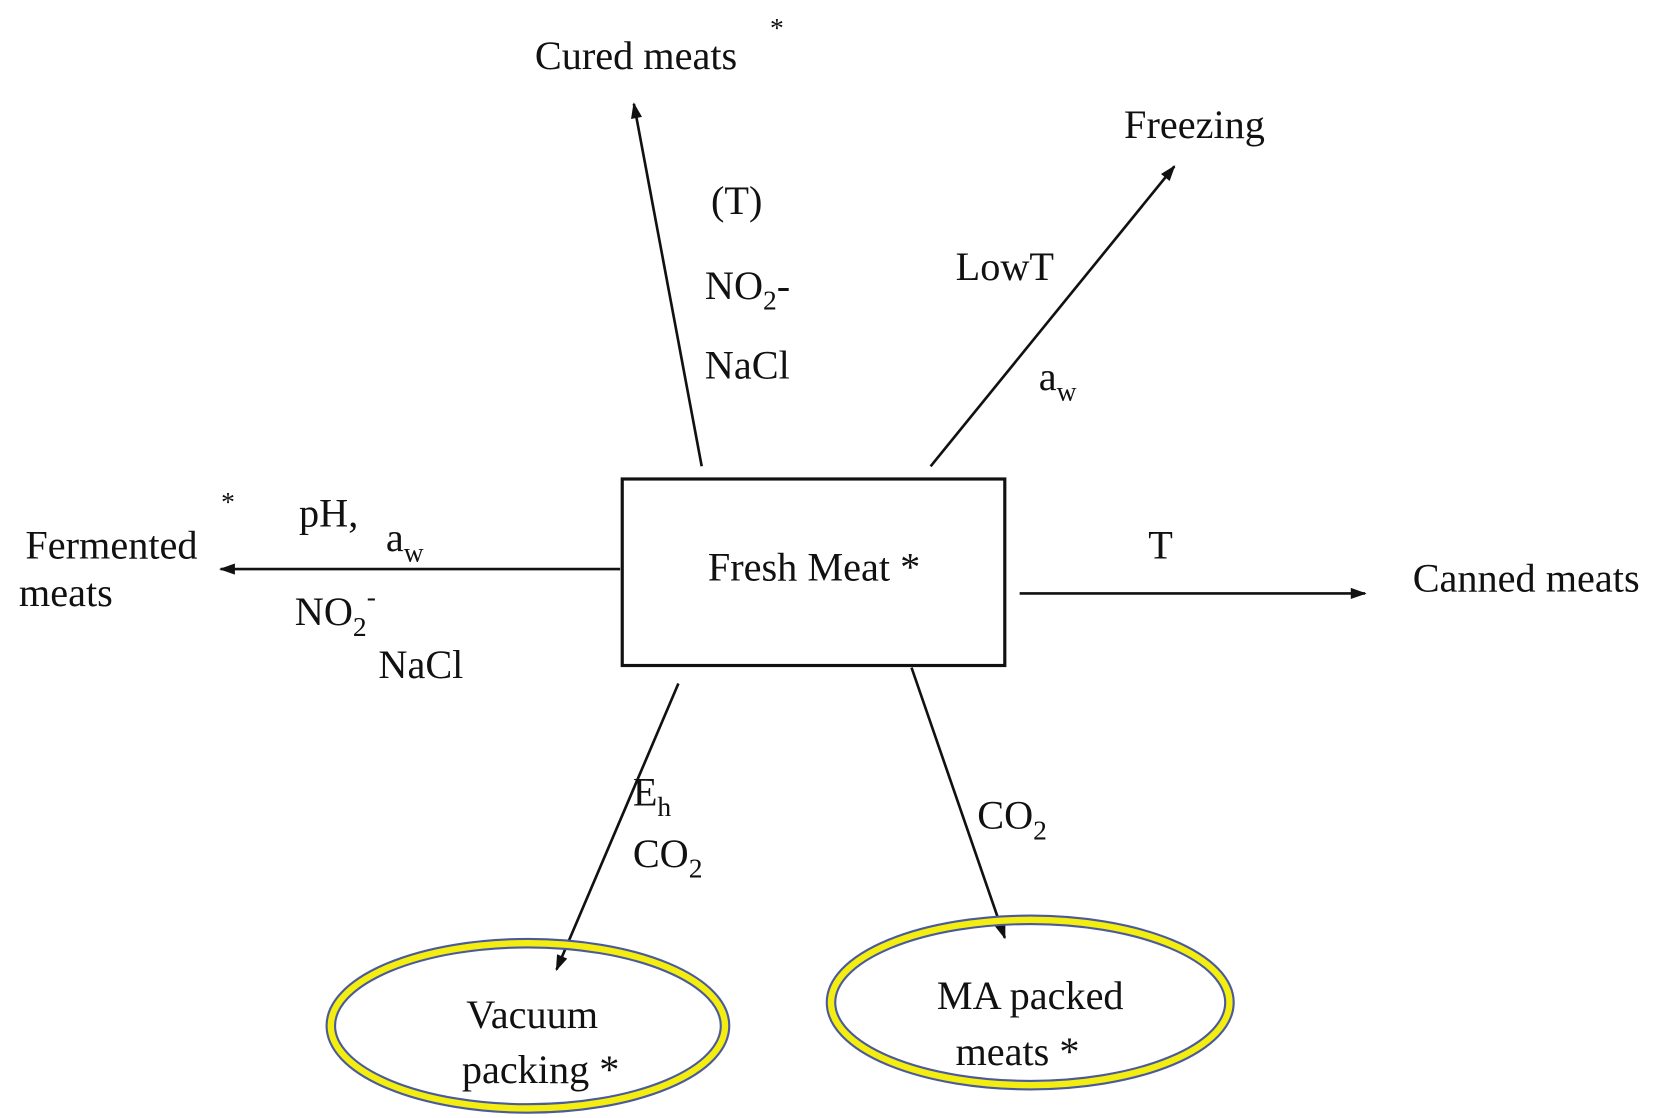 Image resolution: width=1662 pixels, height=1118 pixels. Describe the element at coordinates (814, 567) in the screenshot. I see `center-label: Fresh Meat *` at that location.